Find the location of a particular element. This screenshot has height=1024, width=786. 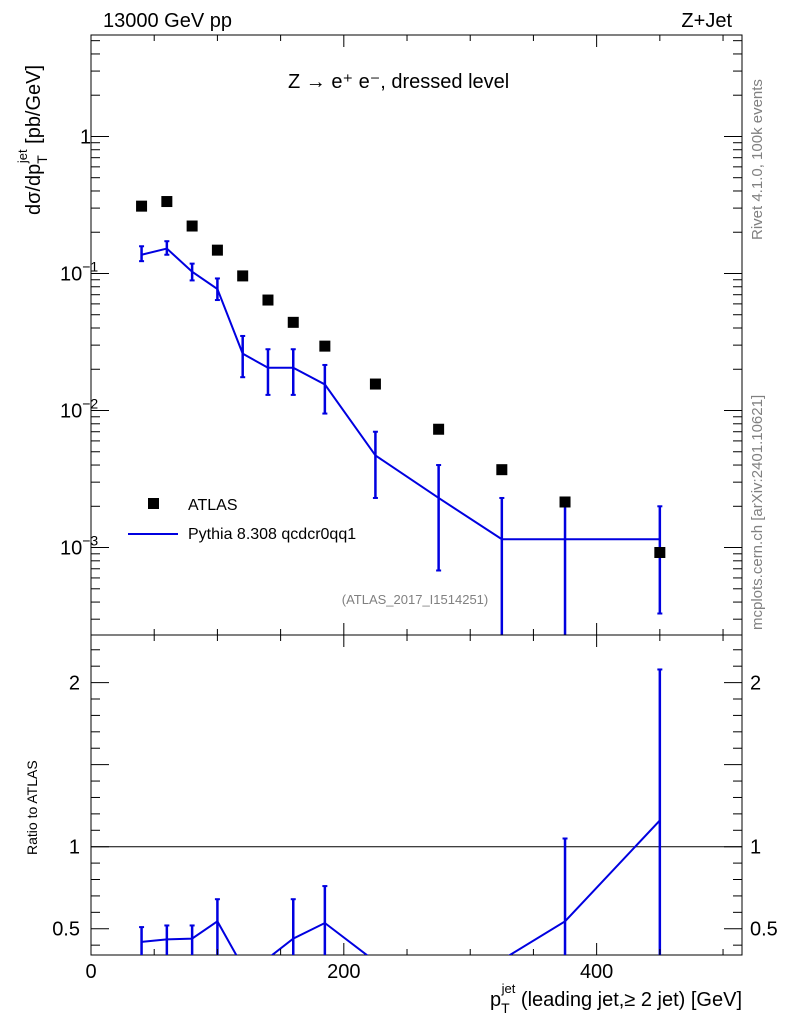

x-axis-label: pTjet (leading jet,≥ 2 jet) [GeV] is located at coordinates (616, 998).